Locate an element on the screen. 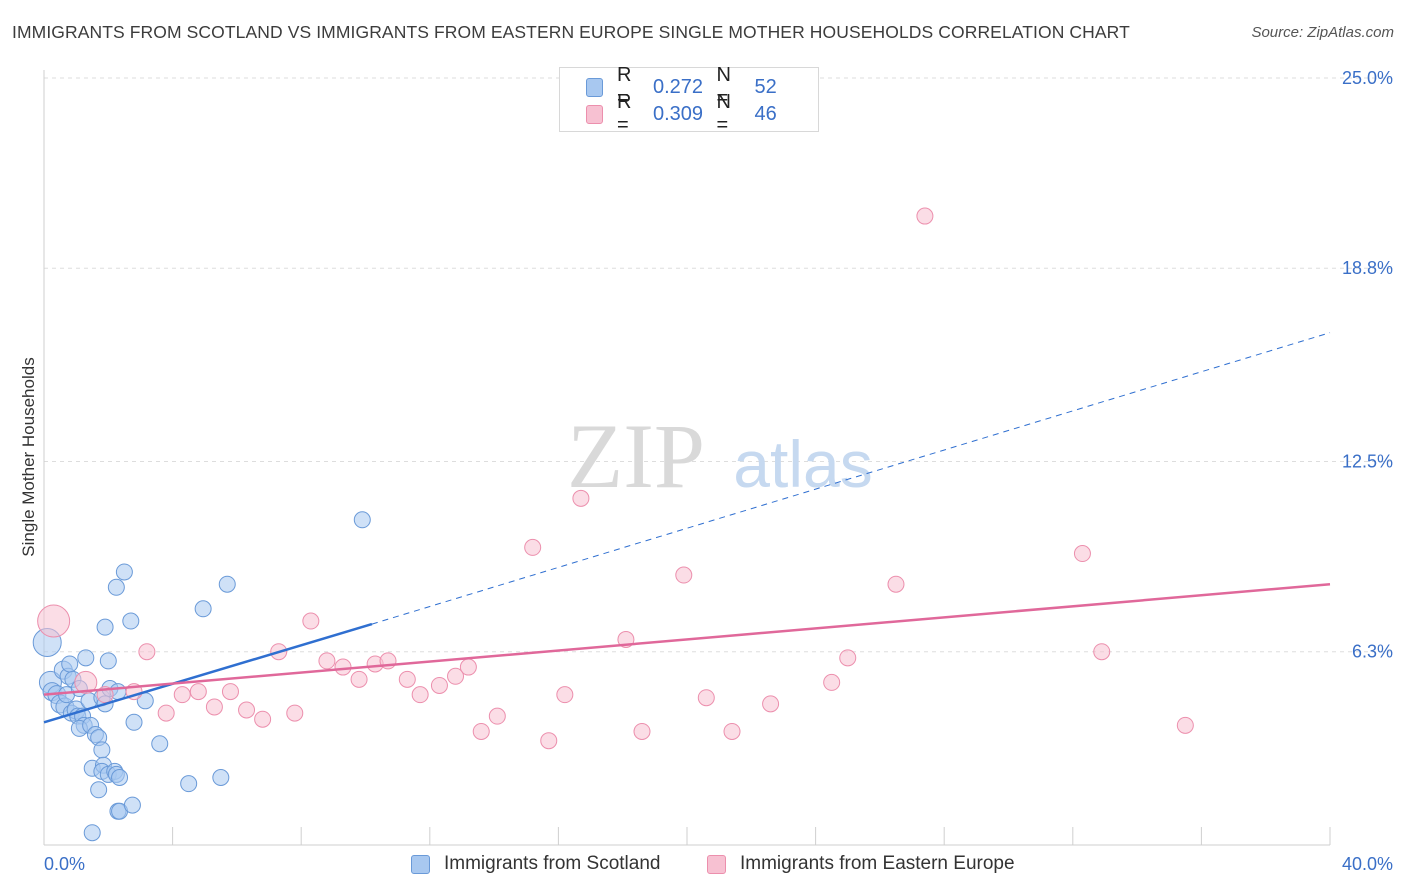 Image resolution: width=1406 pixels, height=892 pixels. eastern-europe-legend-swatch is located at coordinates (716, 864).